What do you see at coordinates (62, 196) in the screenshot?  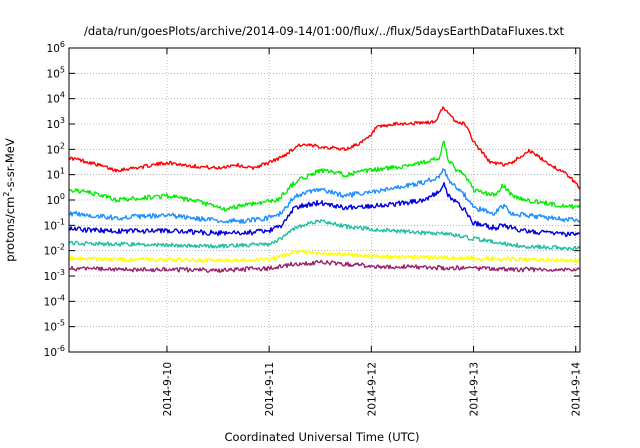 I see `y-tick-exponent: 0` at bounding box center [62, 196].